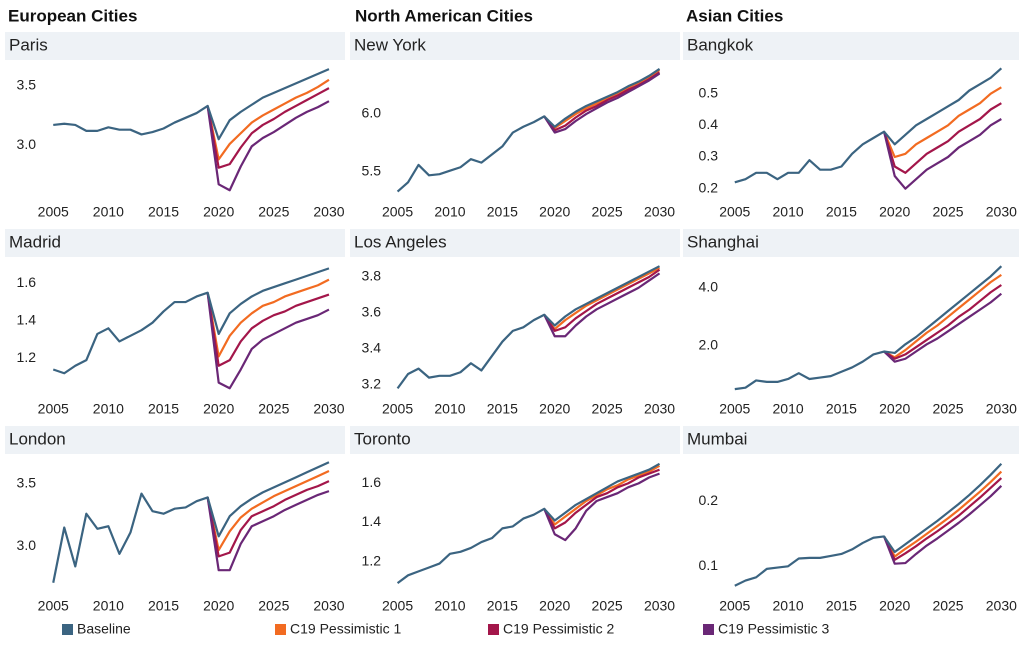 This screenshot has width=1024, height=646. What do you see at coordinates (372, 348) in the screenshot?
I see `y-tick-label: 3.4` at bounding box center [372, 348].